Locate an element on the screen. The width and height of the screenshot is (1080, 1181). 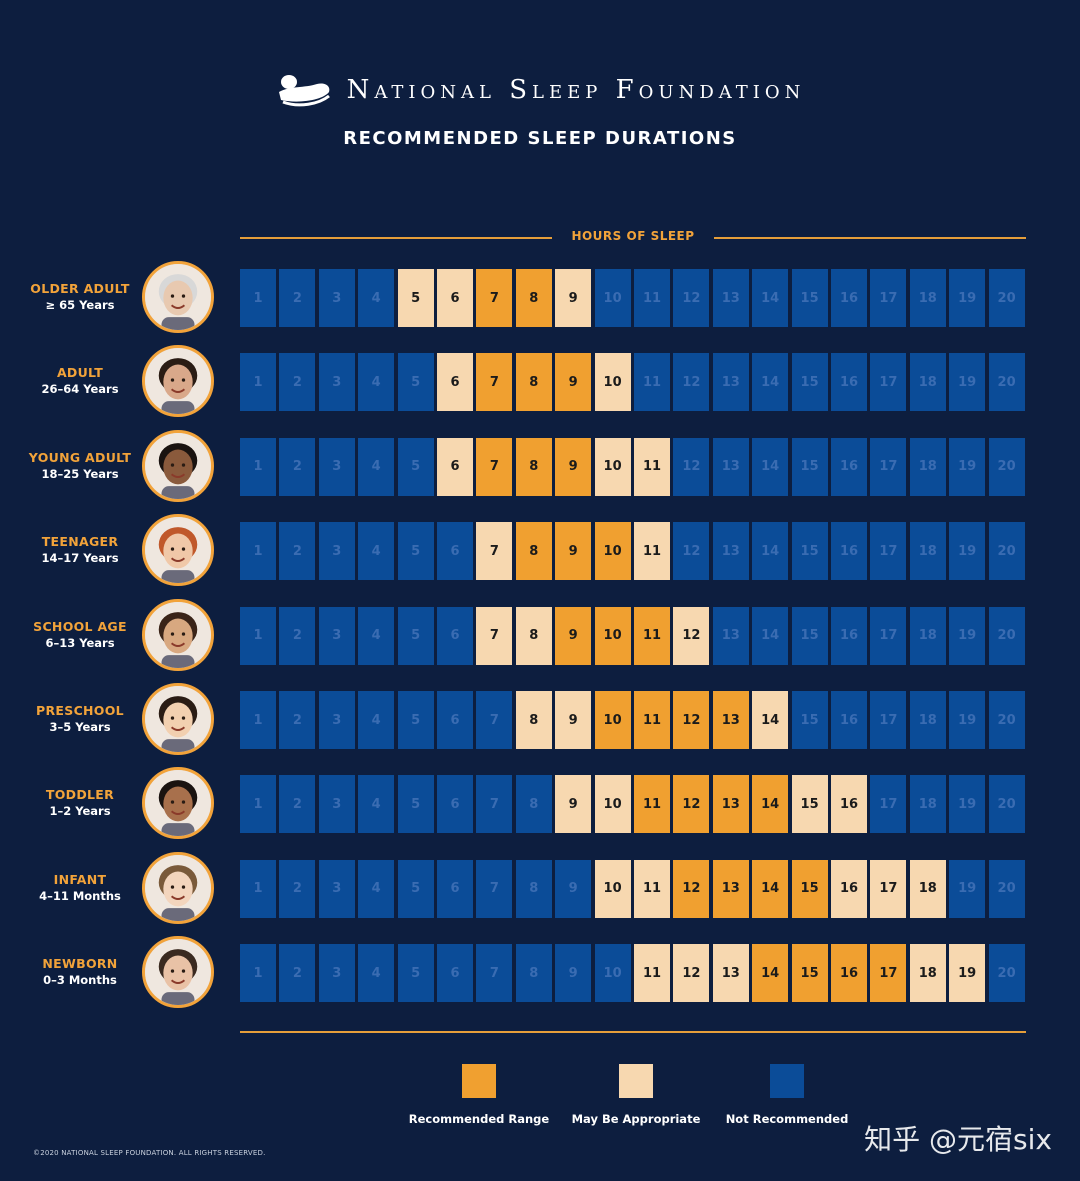
group-age-range: ≥ 65 Years is located at coordinates (80, 305).